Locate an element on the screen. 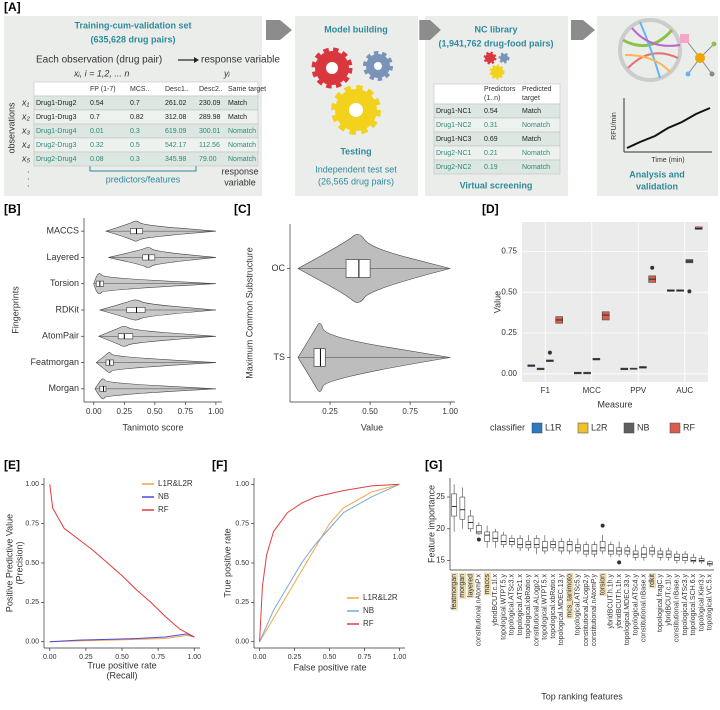 The image size is (720, 710). curve is located at coordinates (668, 128).